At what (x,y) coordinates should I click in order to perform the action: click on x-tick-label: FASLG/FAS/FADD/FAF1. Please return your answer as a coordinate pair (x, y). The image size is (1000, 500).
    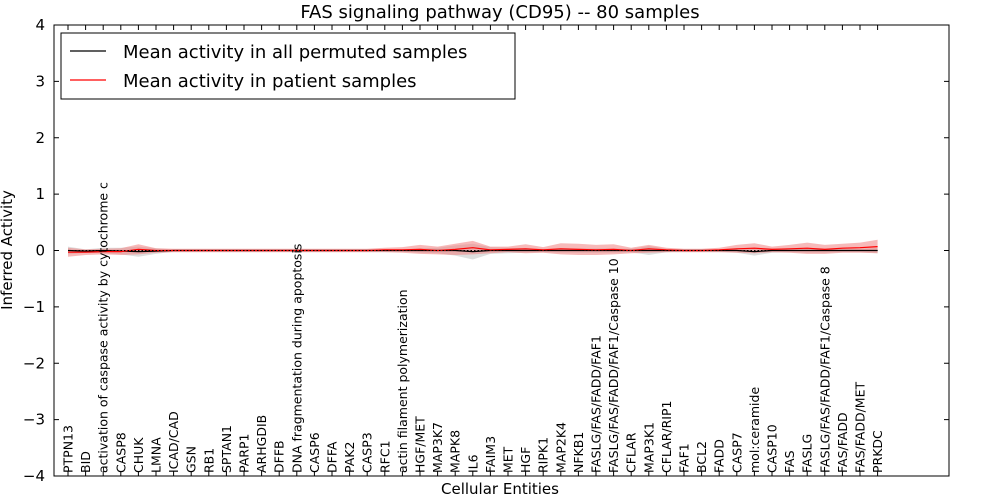
    Looking at the image, I should click on (596, 404).